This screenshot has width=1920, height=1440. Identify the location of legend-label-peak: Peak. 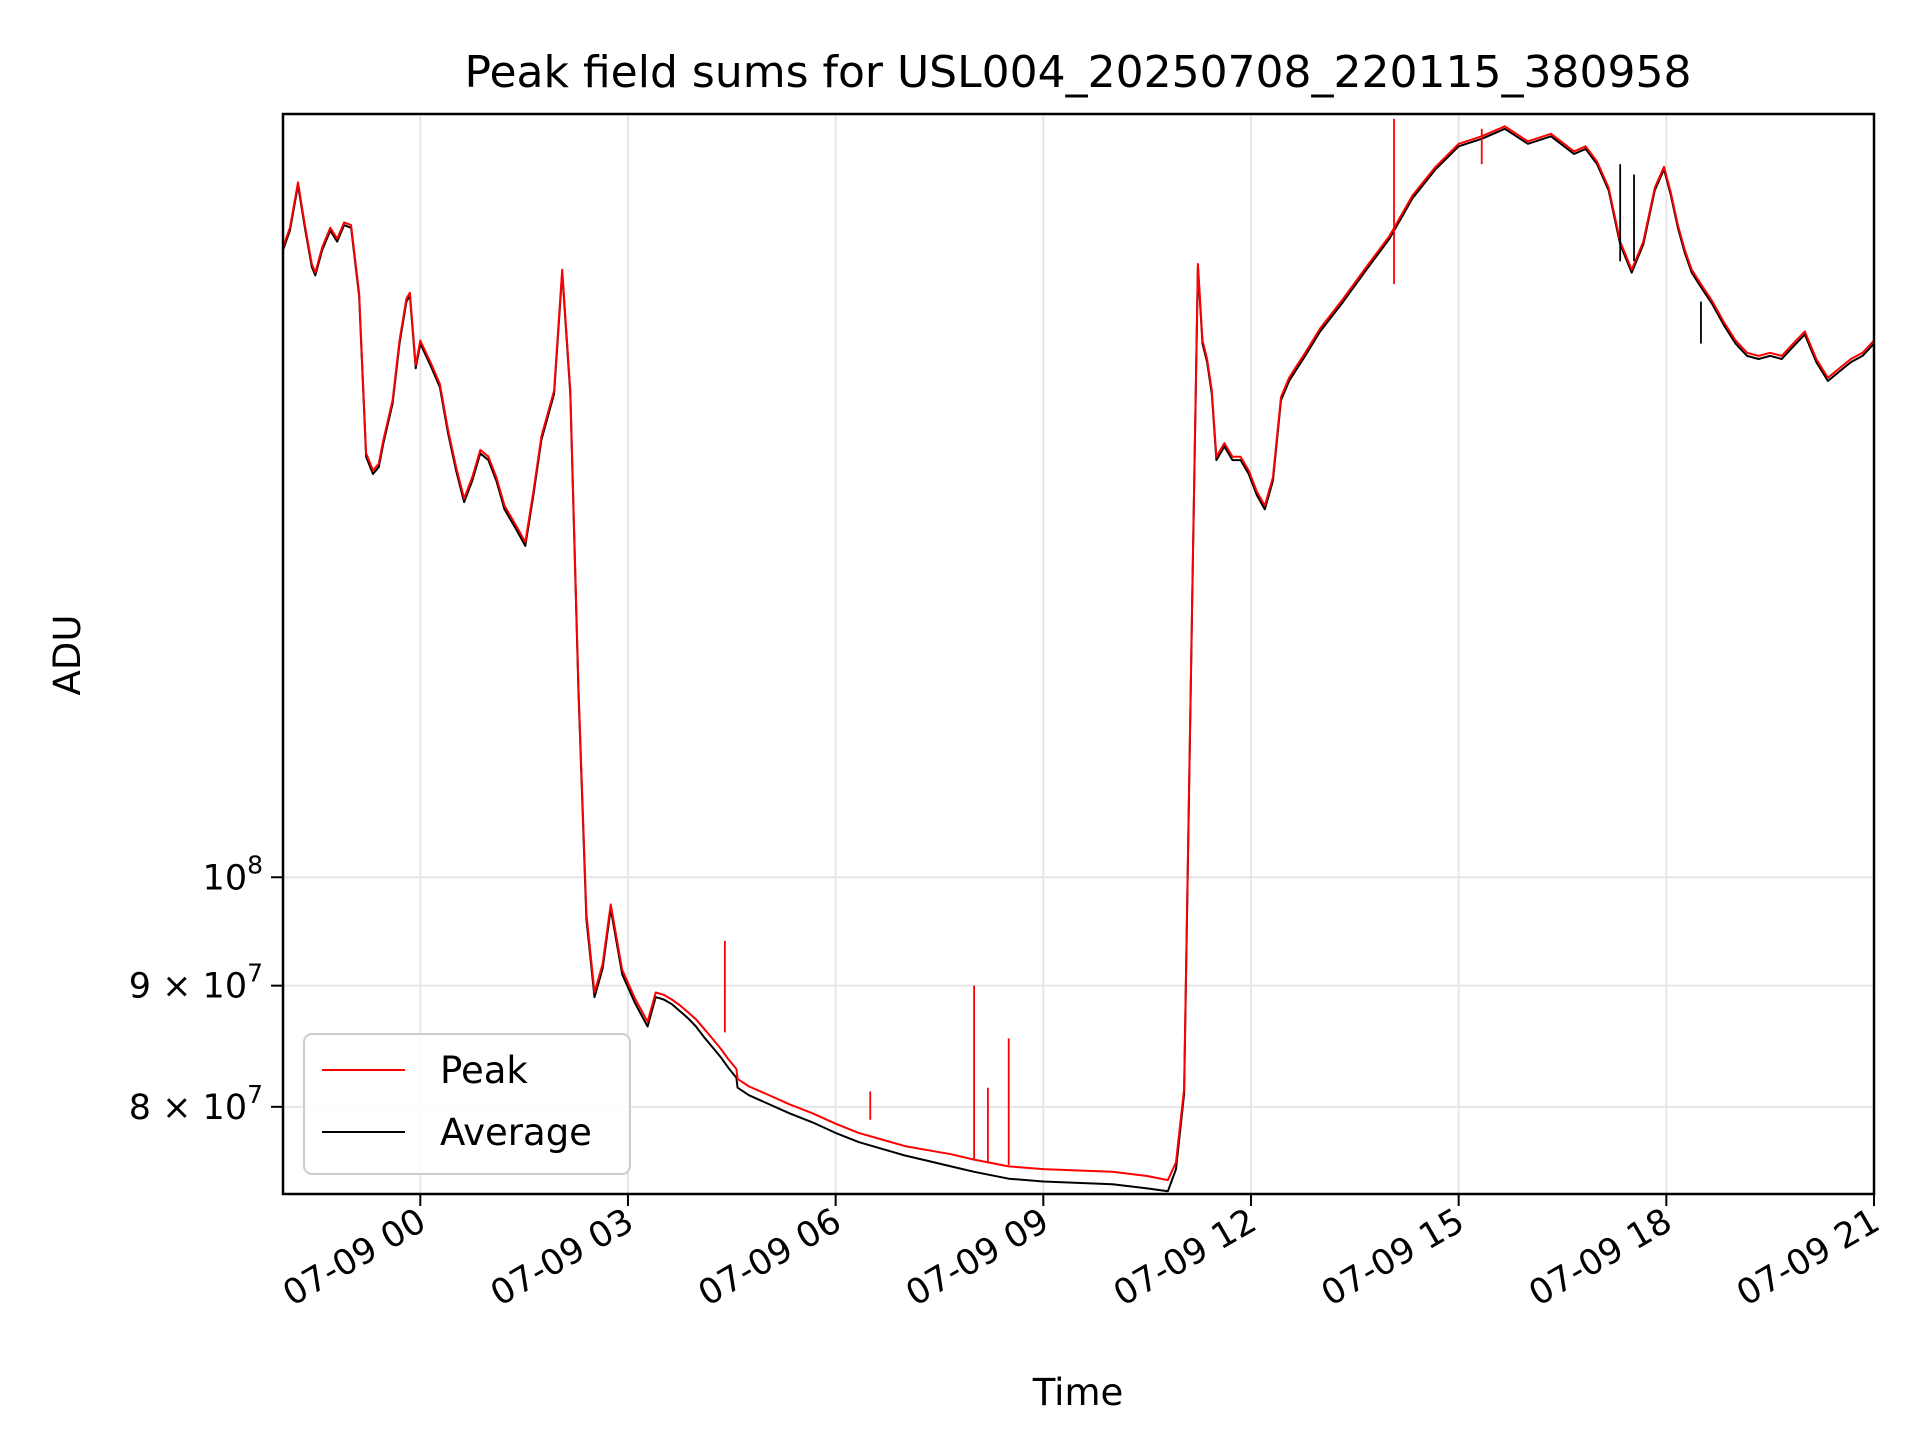
(484, 1070).